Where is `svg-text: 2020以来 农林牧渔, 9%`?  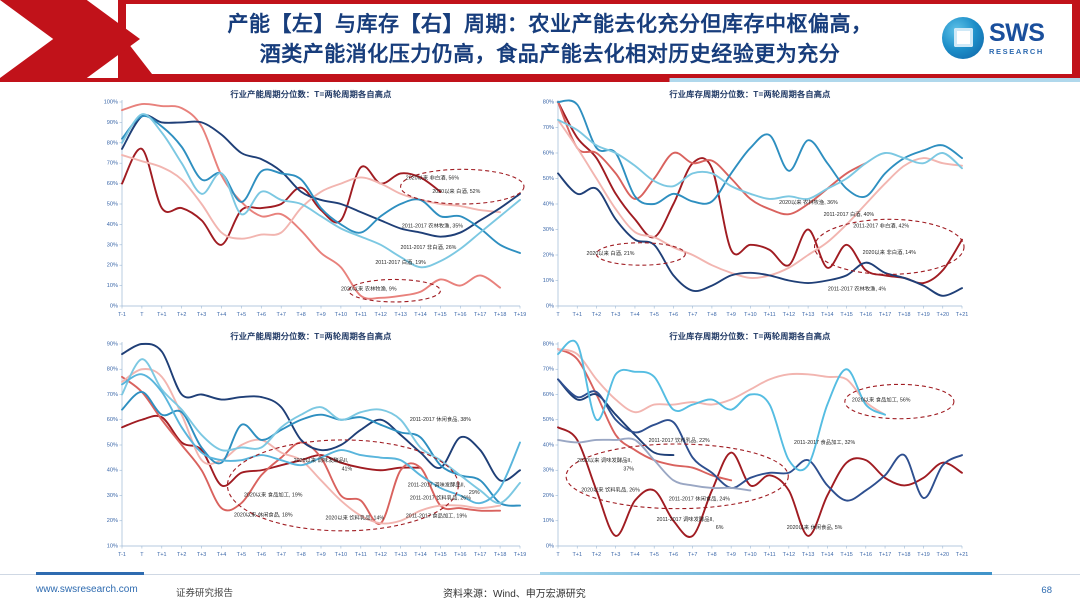
svg-text: 2020以来 农林牧渔, 9% is located at coordinates (369, 289).